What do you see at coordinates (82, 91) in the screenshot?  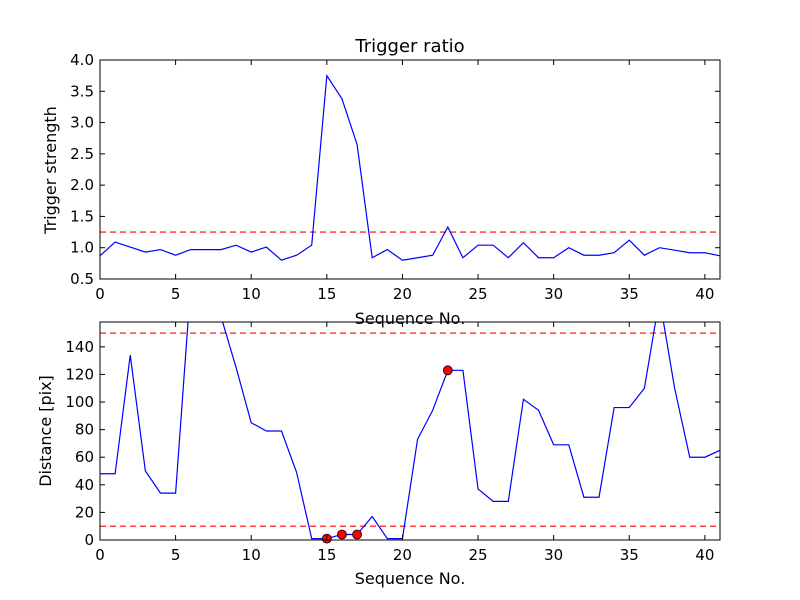 I see `top-y-tick-label: 3.5` at bounding box center [82, 91].